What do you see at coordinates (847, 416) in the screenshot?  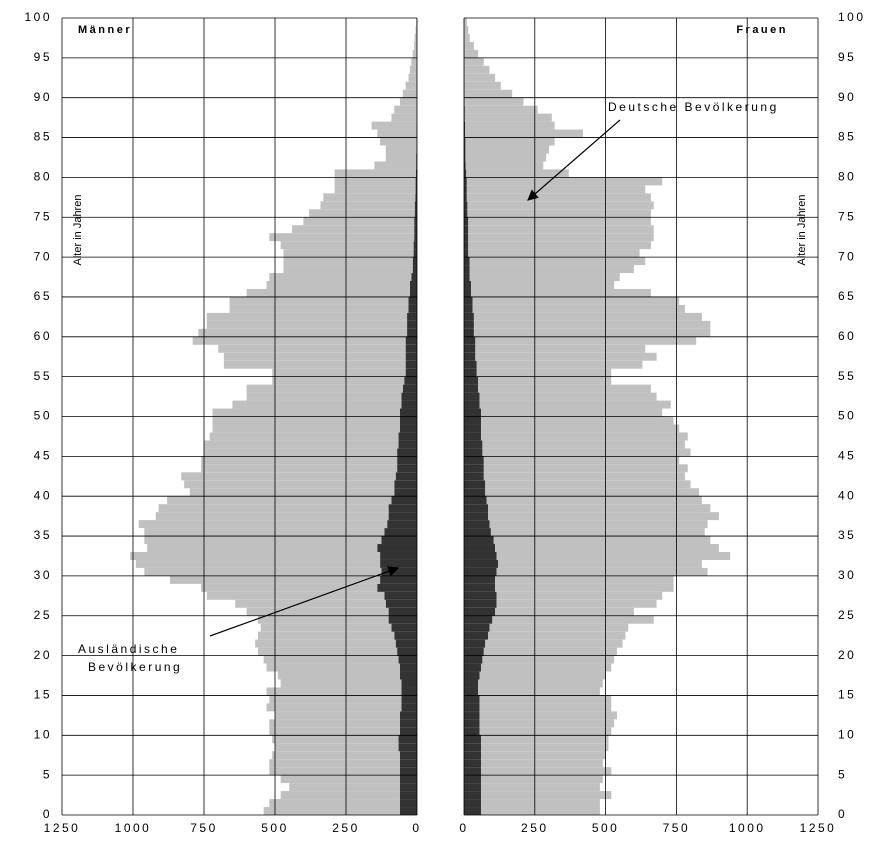 I see `y-tick-label: 50` at bounding box center [847, 416].